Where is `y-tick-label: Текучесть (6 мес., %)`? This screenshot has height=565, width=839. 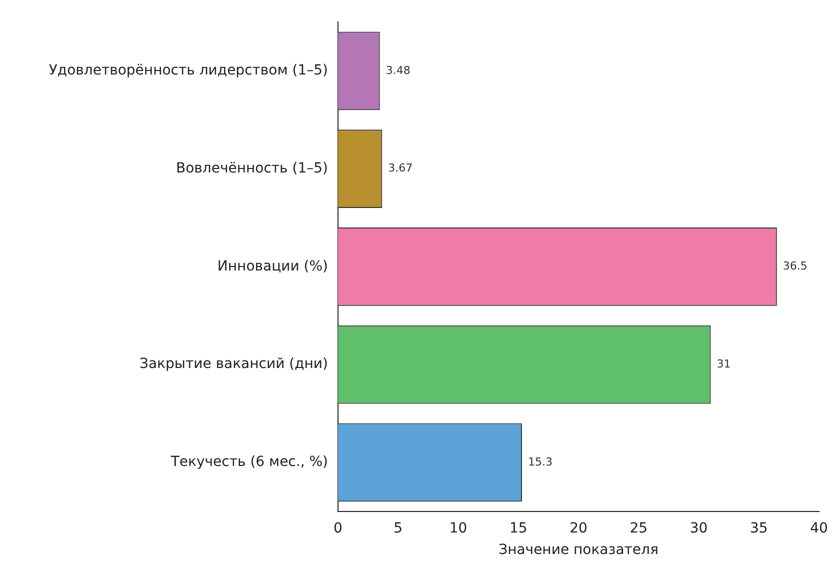 y-tick-label: Текучесть (6 мес., %) is located at coordinates (249, 462).